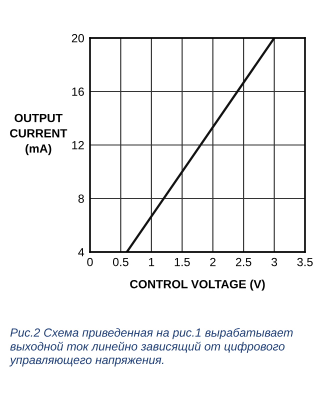 The width and height of the screenshot is (330, 407). I want to click on y-tick-label: 8, so click(81, 198).